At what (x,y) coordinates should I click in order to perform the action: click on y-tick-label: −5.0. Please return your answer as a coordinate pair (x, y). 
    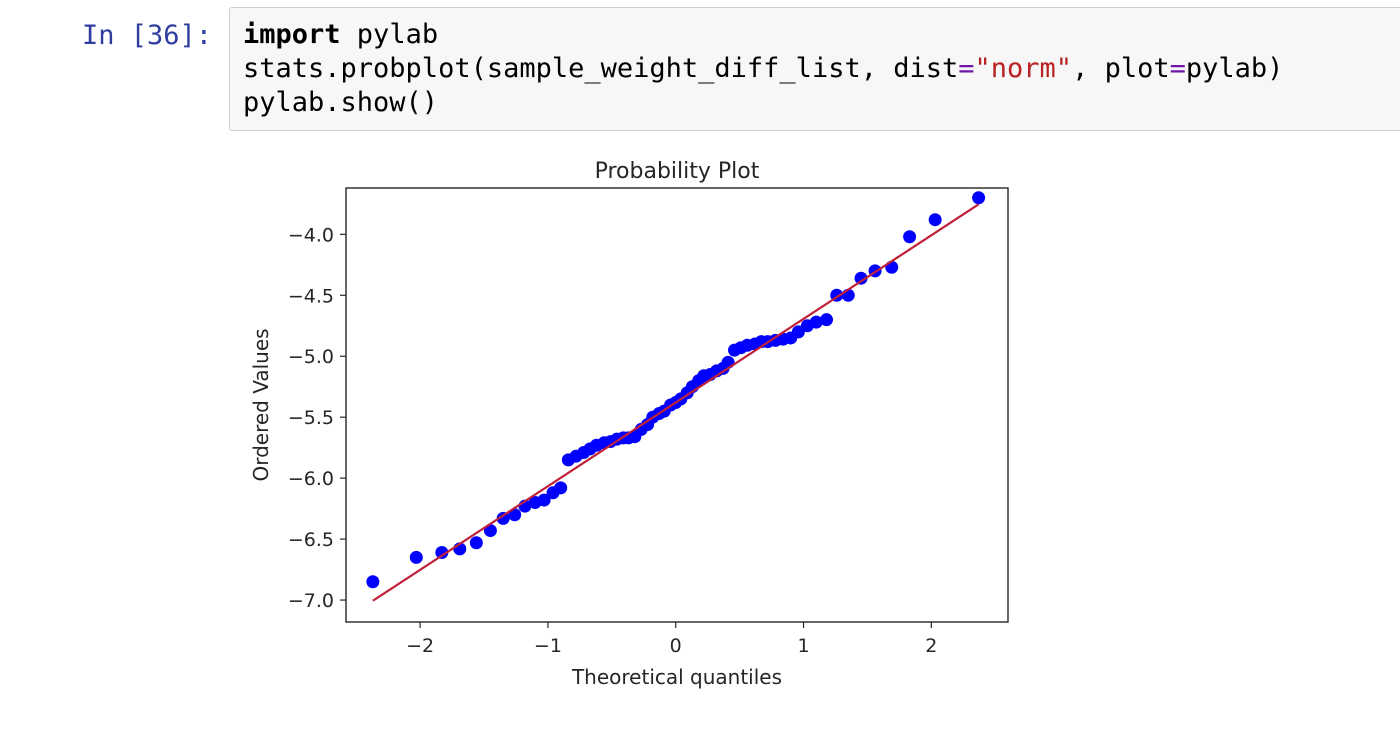
    Looking at the image, I should click on (311, 357).